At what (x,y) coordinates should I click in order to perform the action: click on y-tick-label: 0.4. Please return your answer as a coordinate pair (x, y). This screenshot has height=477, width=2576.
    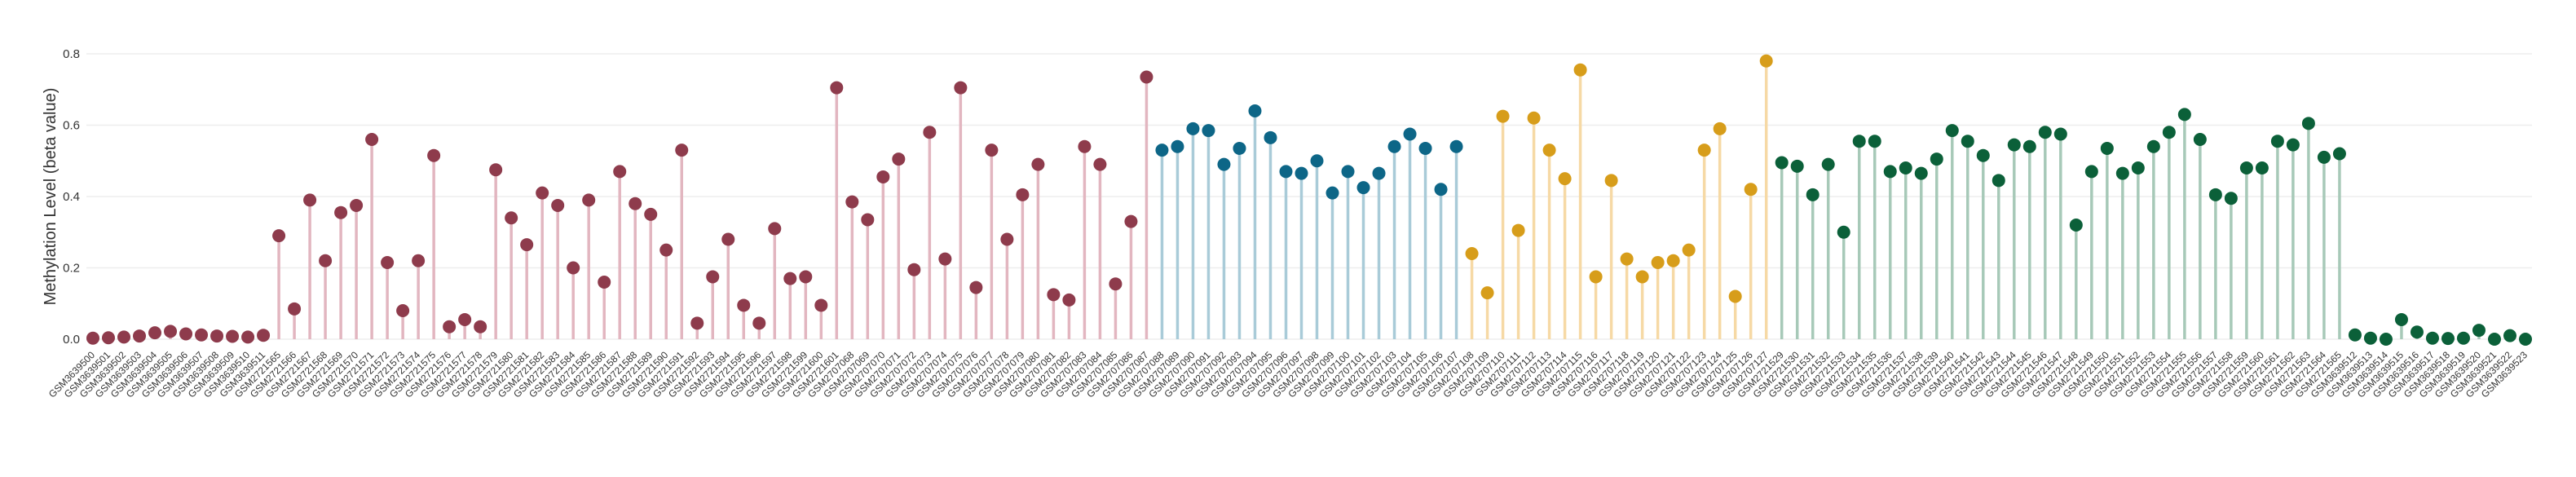
    Looking at the image, I should click on (71, 197).